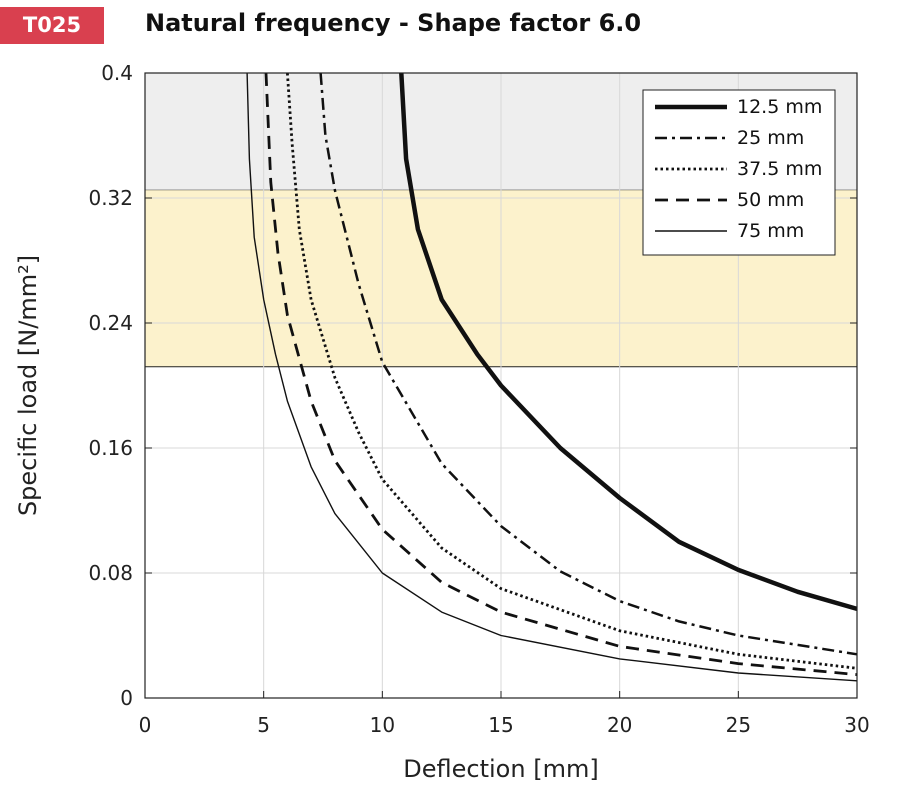  I want to click on x-tick-label: 10, so click(382, 725).